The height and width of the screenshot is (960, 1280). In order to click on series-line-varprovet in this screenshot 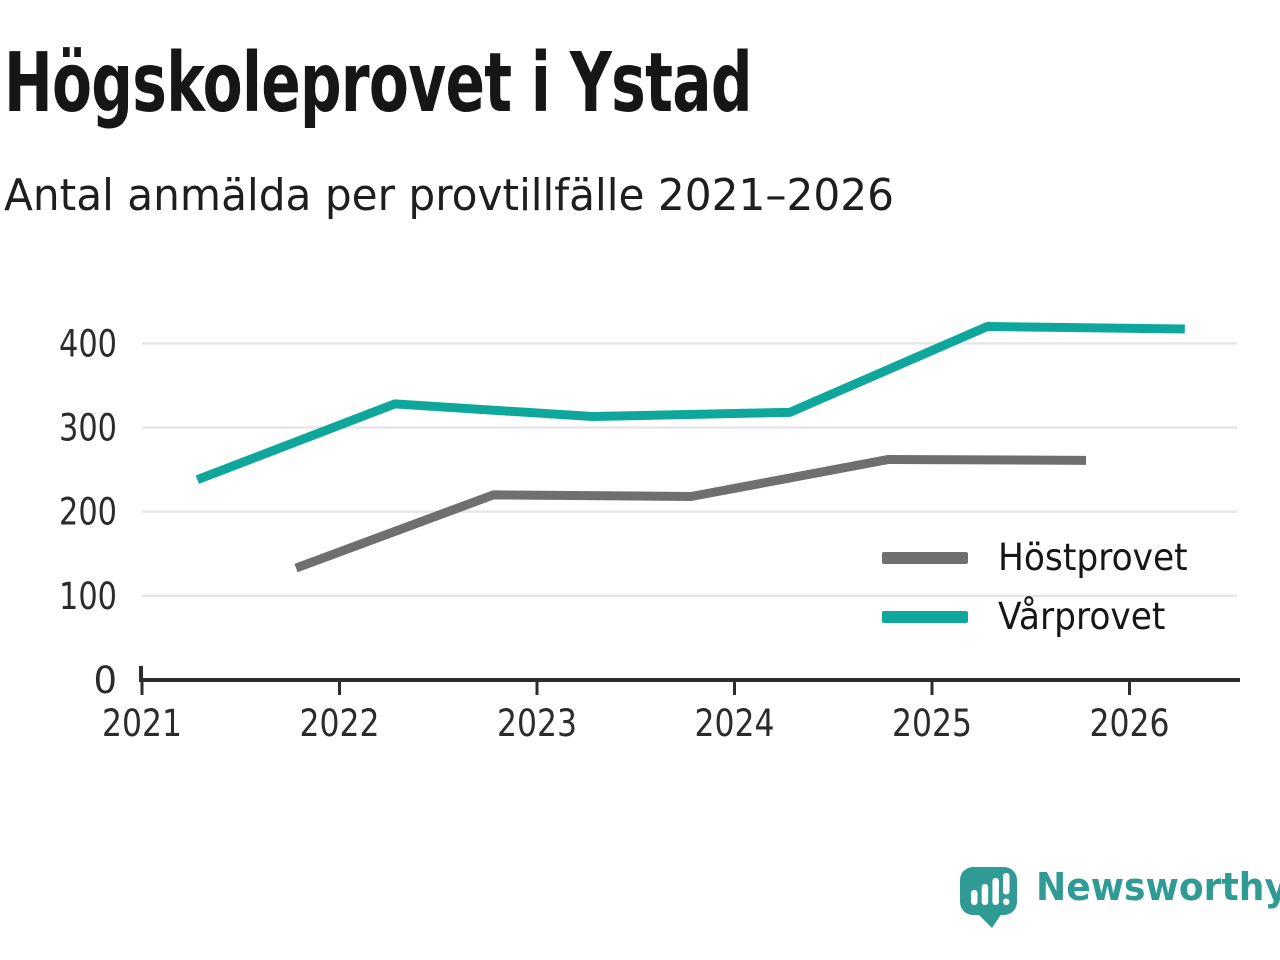, I will do `click(690, 402)`.